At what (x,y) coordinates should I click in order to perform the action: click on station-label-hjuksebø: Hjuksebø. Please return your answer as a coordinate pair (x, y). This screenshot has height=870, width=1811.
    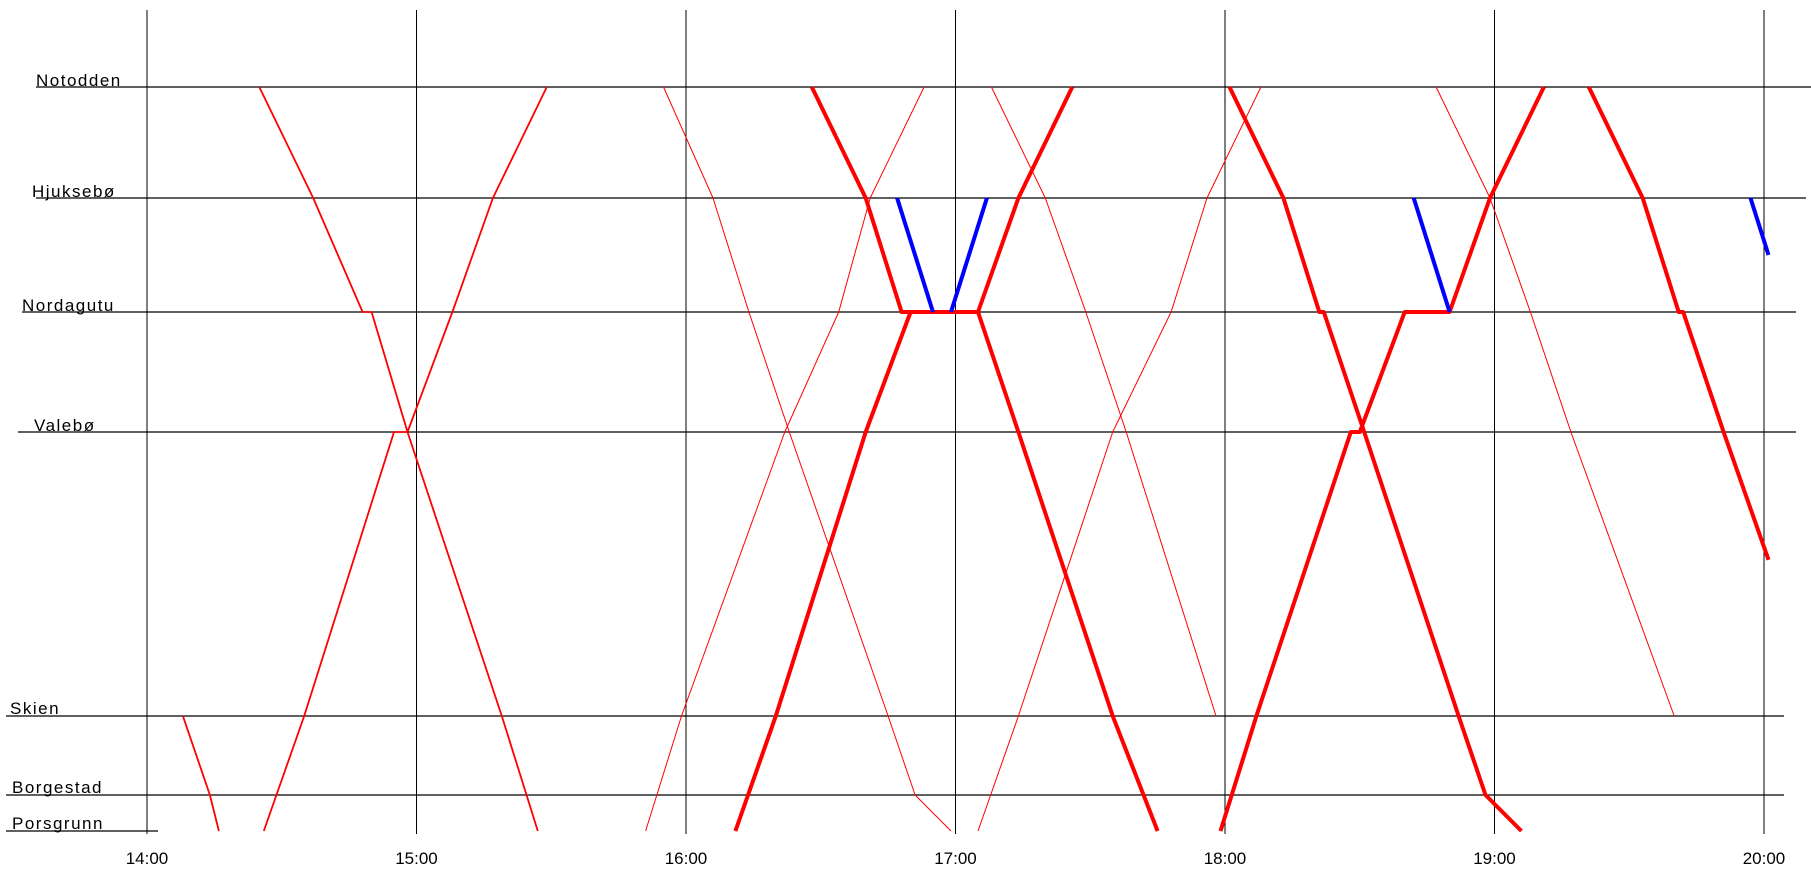
    Looking at the image, I should click on (74, 191).